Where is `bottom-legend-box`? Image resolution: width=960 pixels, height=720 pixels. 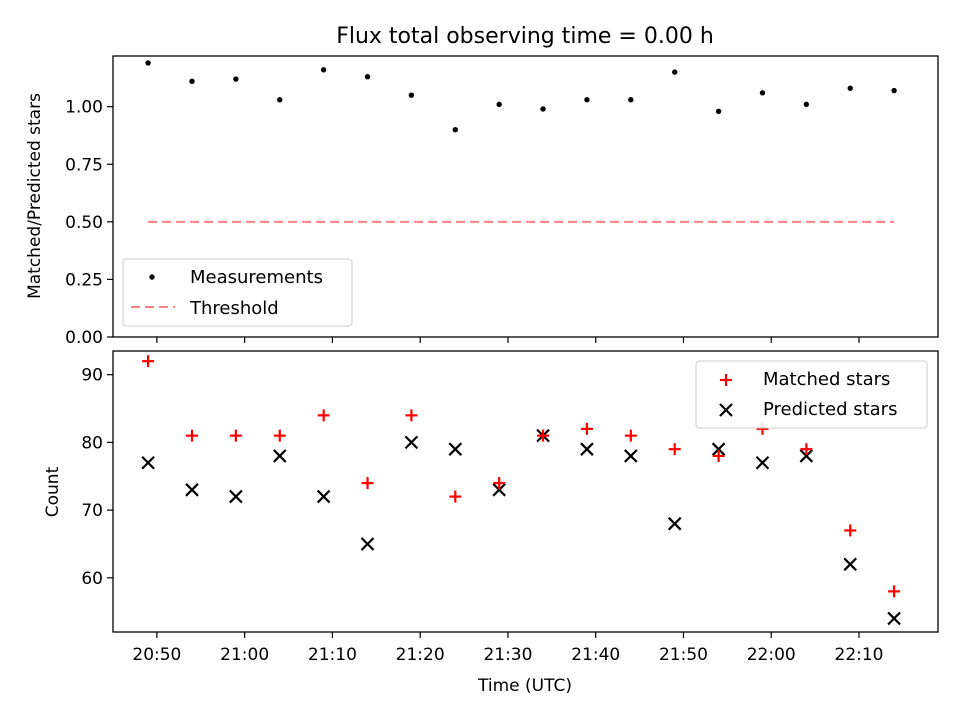
bottom-legend-box is located at coordinates (811, 394).